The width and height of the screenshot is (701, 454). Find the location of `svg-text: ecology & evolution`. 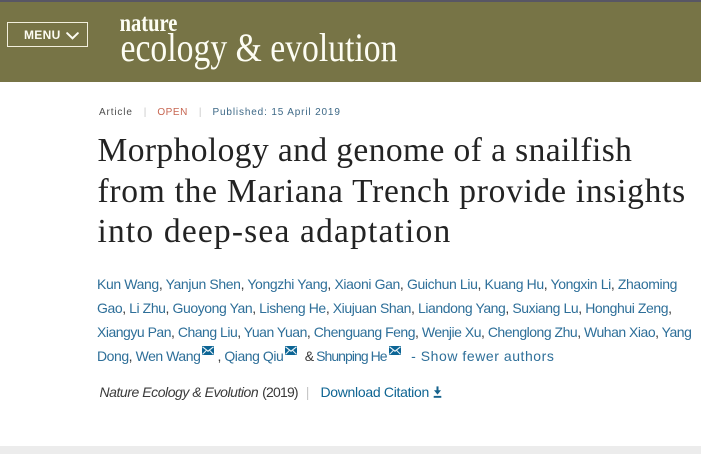

svg-text: ecology & evolution is located at coordinates (259, 47).